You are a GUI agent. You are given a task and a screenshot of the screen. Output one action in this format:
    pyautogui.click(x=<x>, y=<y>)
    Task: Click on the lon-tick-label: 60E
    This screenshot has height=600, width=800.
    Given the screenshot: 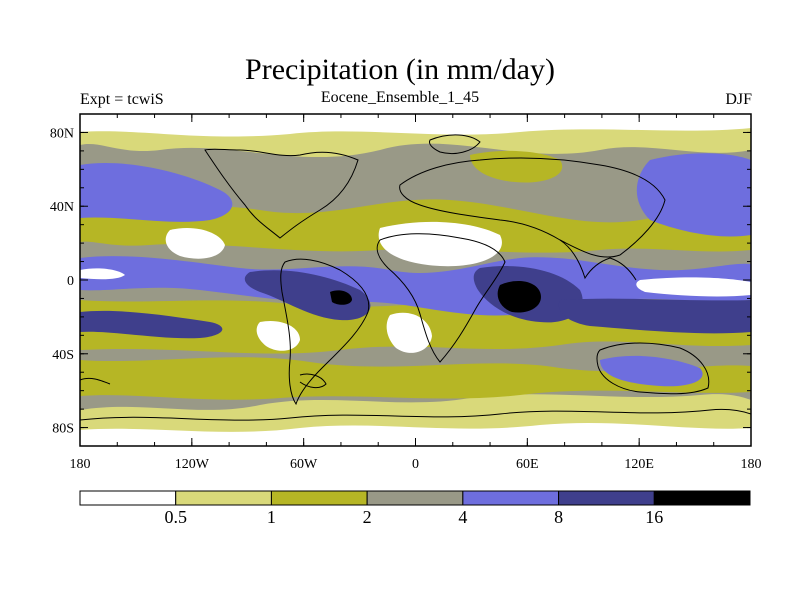 What is the action you would take?
    pyautogui.click(x=527, y=464)
    